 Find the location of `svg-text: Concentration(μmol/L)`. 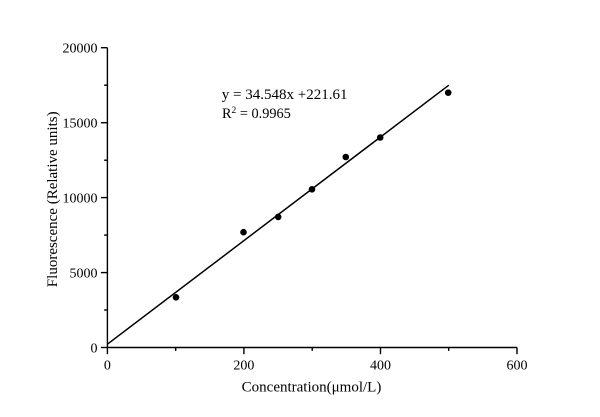

svg-text: Concentration(μmol/L) is located at coordinates (312, 387).